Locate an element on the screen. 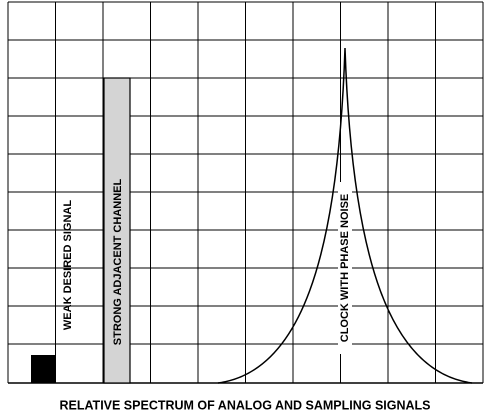 The height and width of the screenshot is (418, 485). annotation: STRONG ADJACENT CHANNEL is located at coordinates (118, 262).